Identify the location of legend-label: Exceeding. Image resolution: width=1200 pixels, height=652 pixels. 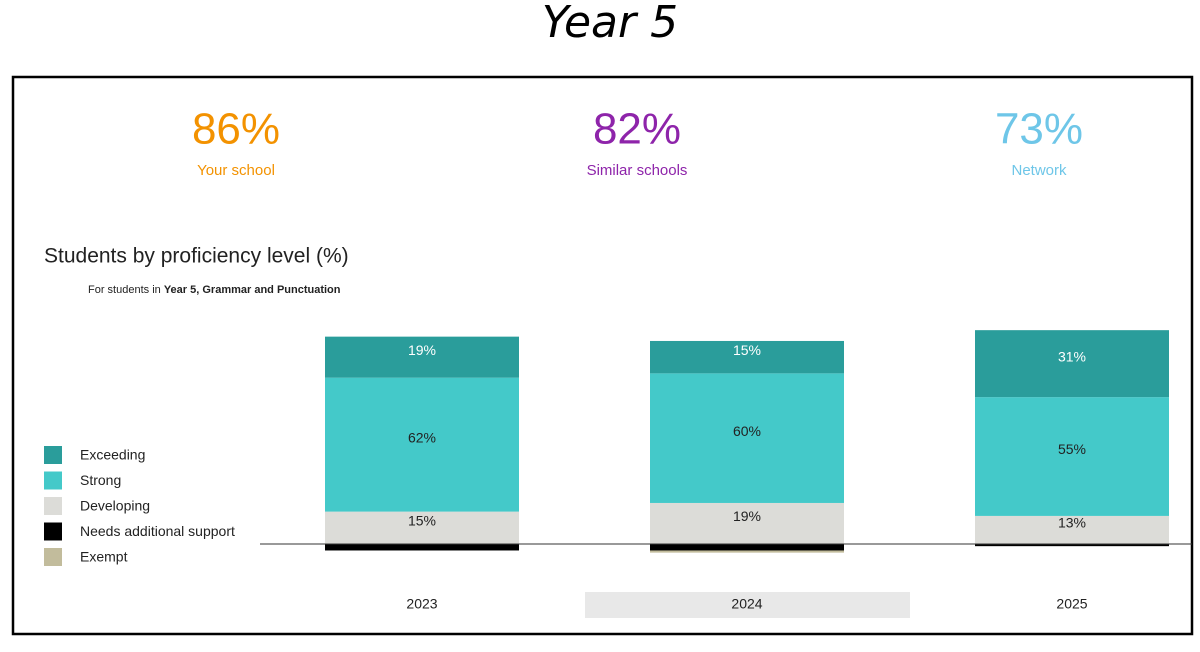
(112, 455).